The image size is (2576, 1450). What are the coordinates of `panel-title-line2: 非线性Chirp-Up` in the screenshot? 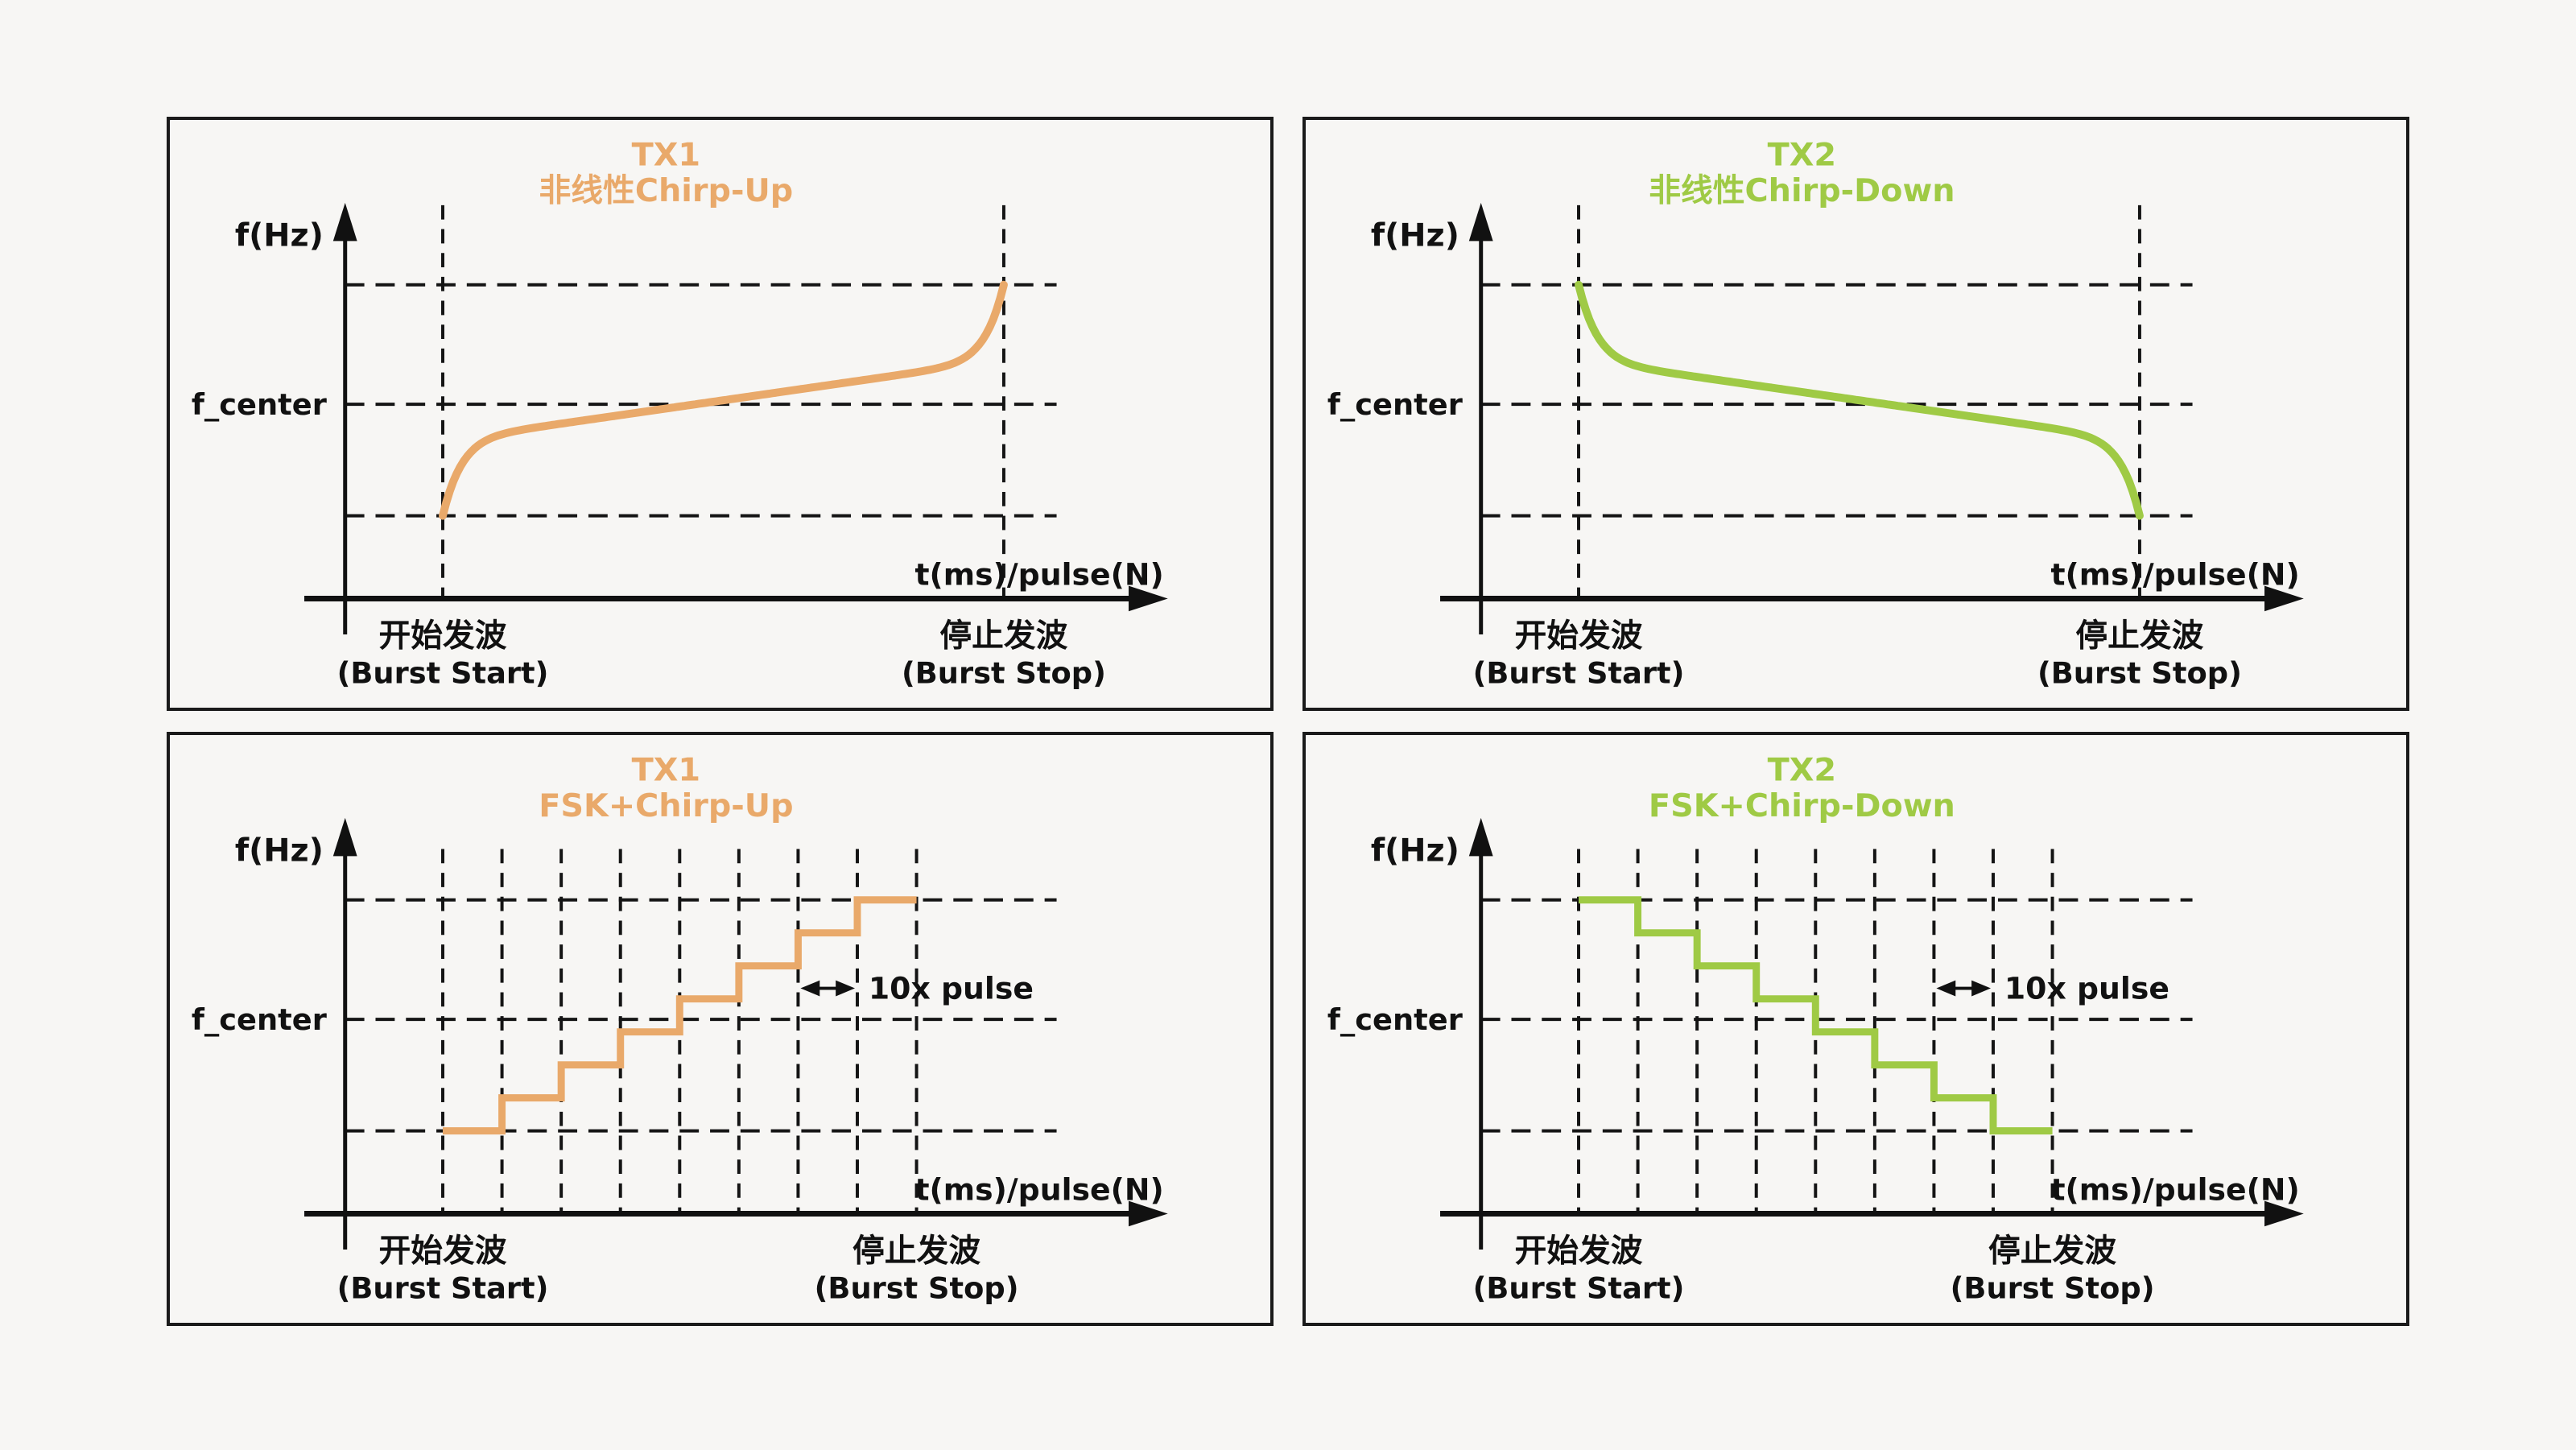 It's located at (666, 190).